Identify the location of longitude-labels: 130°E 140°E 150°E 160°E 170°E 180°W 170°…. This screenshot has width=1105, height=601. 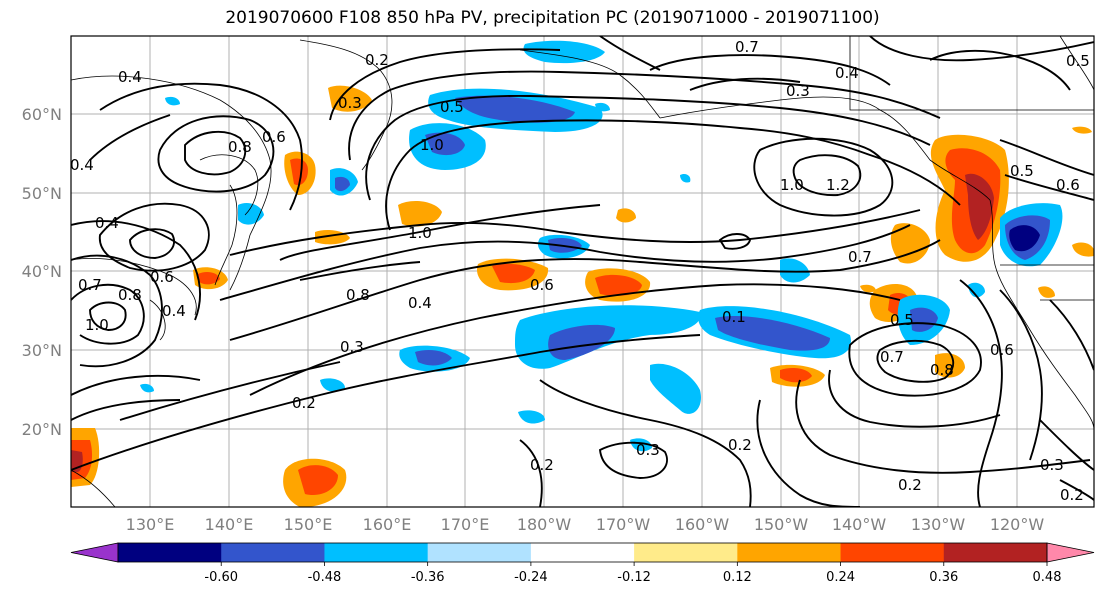
(585, 524).